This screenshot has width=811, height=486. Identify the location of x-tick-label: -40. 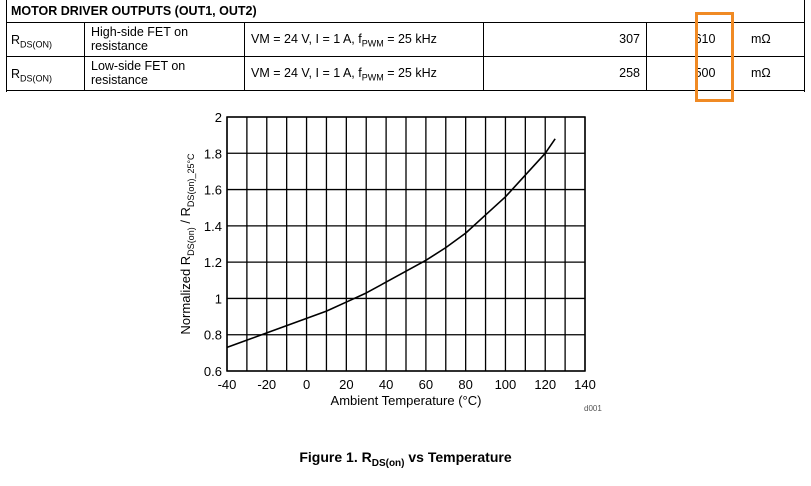
(227, 384).